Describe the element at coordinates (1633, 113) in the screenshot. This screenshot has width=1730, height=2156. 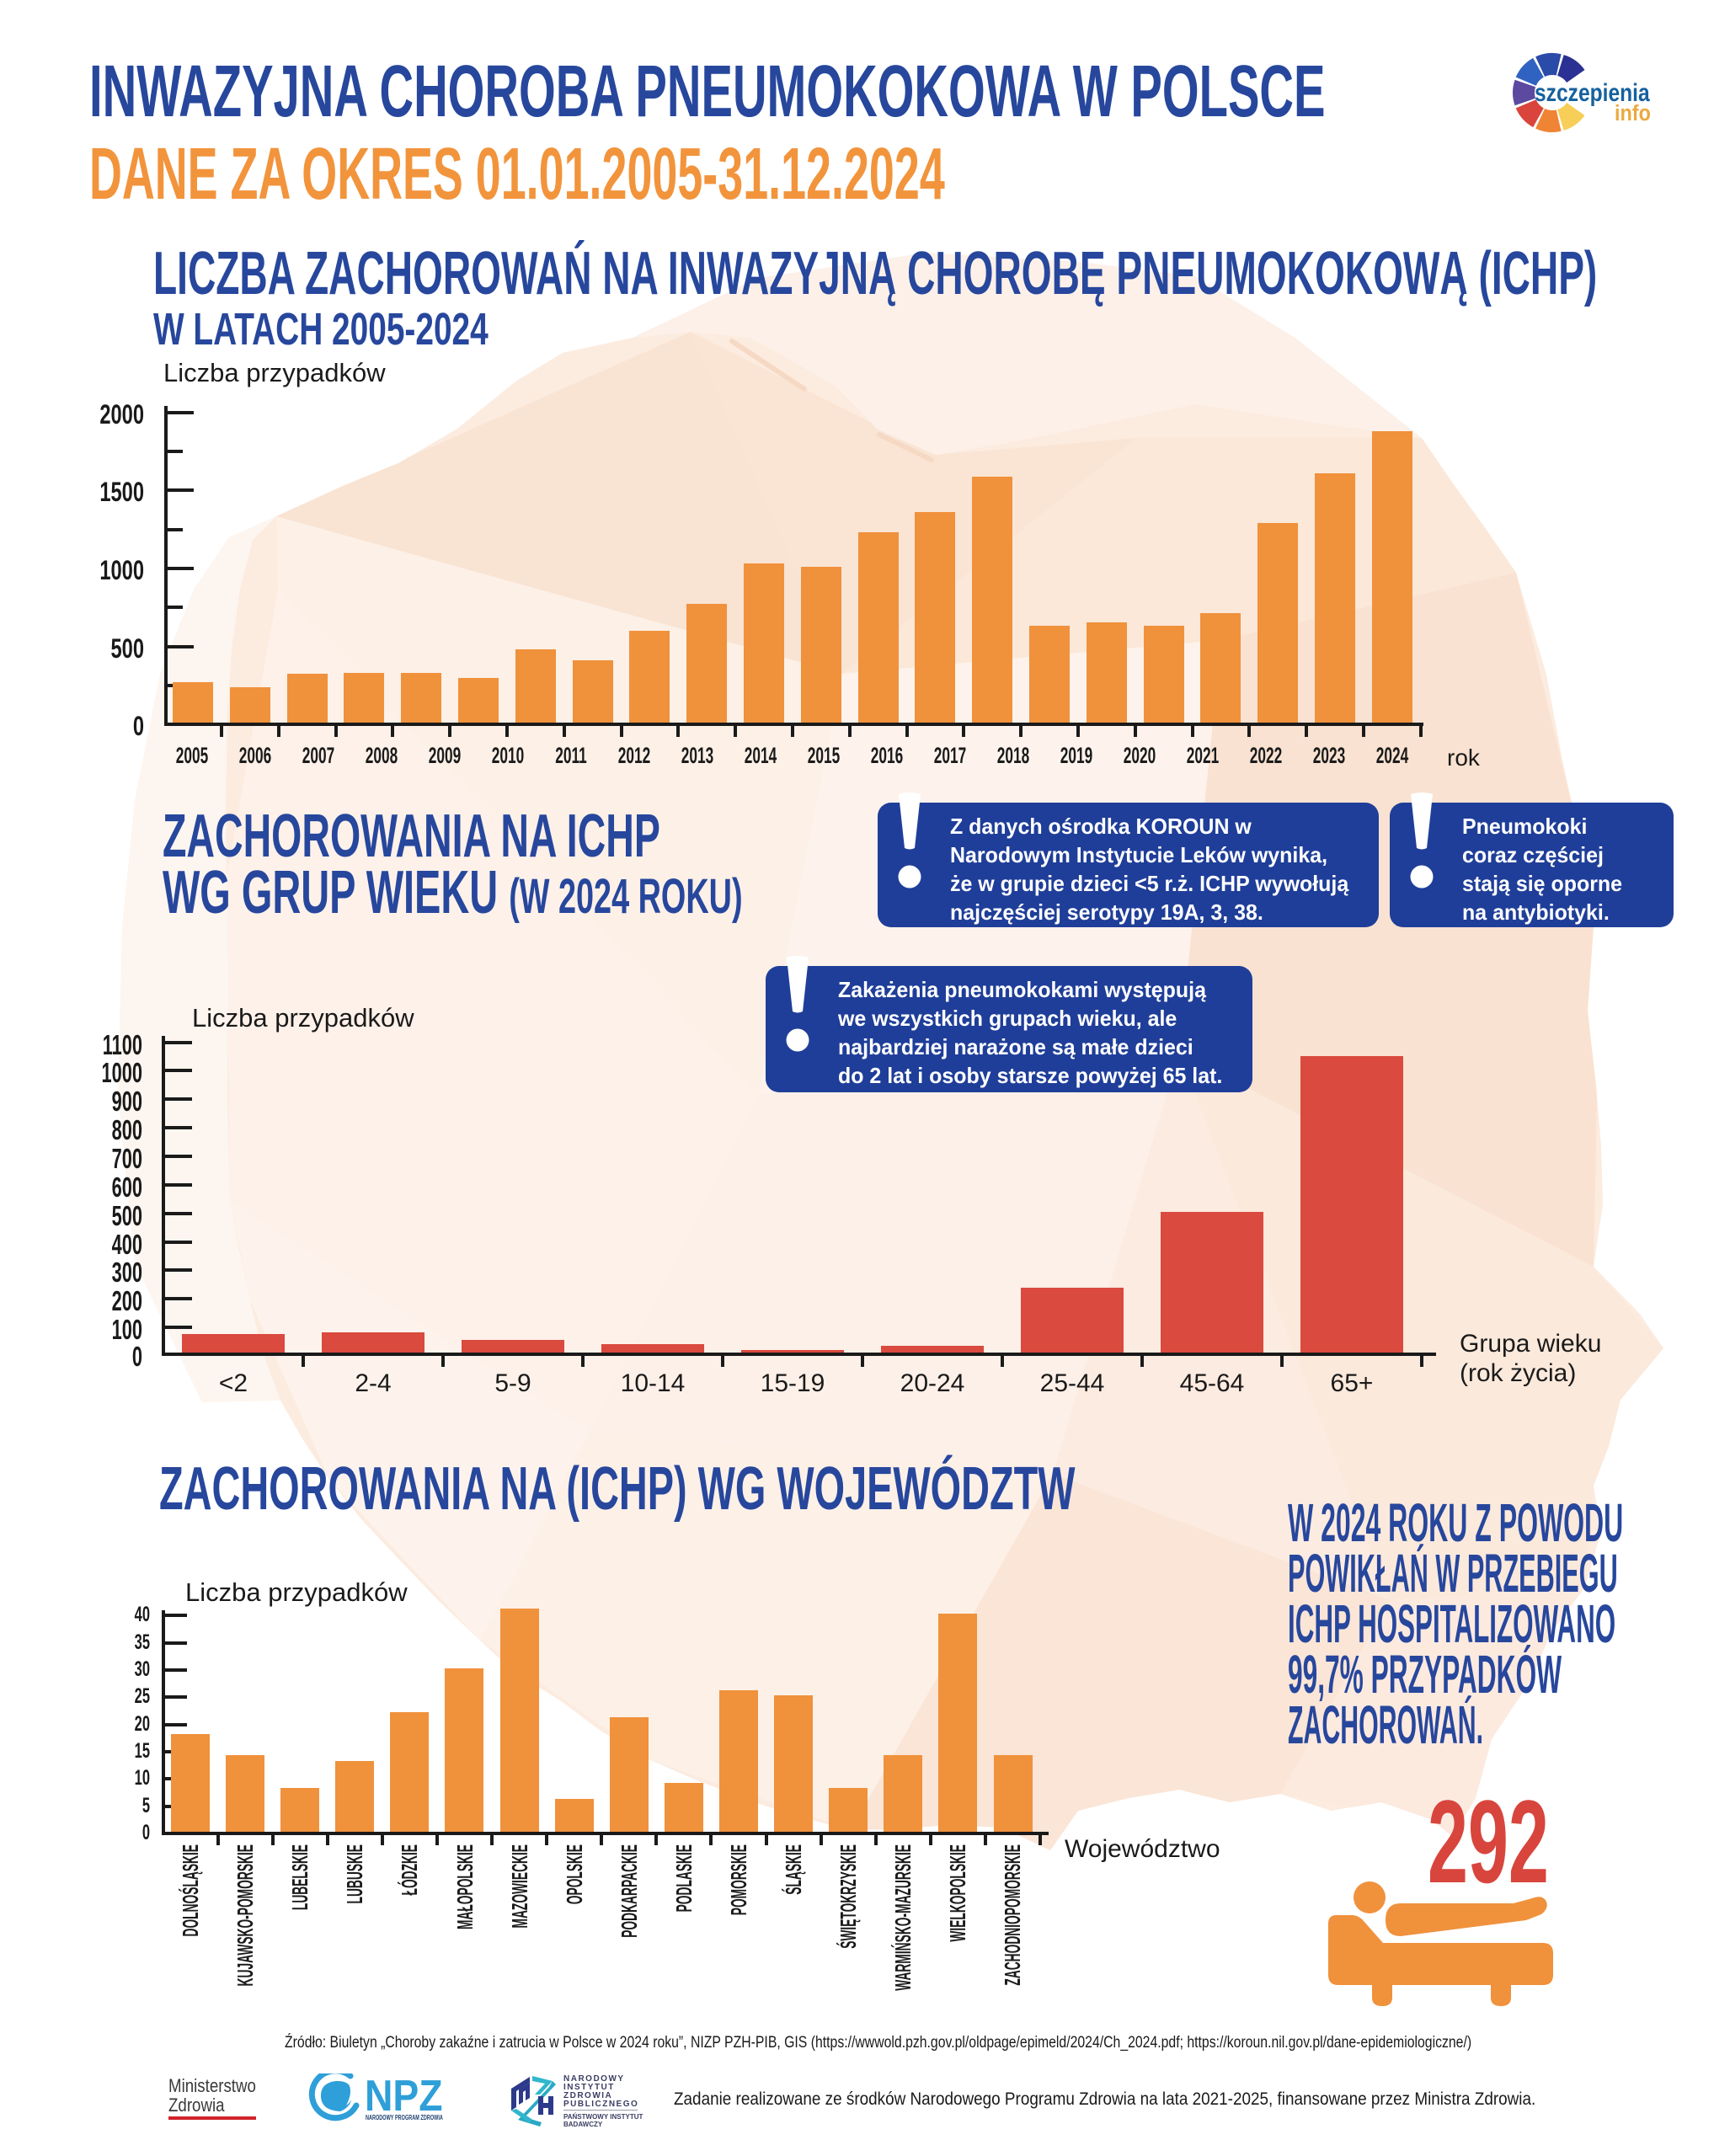
I see `svg-text: info` at that location.